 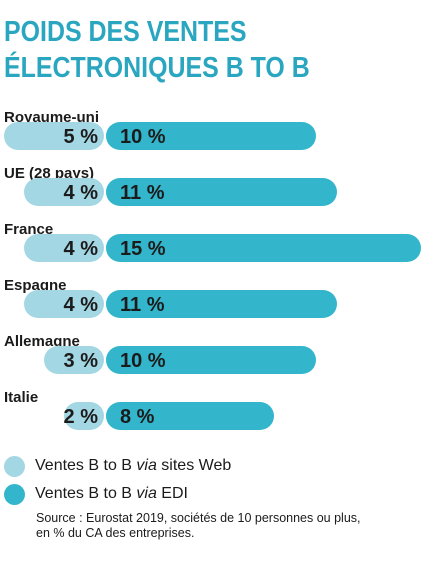 I want to click on chart-title-line2: ÉLECTRONIQUES B TO B, so click(x=157, y=68).